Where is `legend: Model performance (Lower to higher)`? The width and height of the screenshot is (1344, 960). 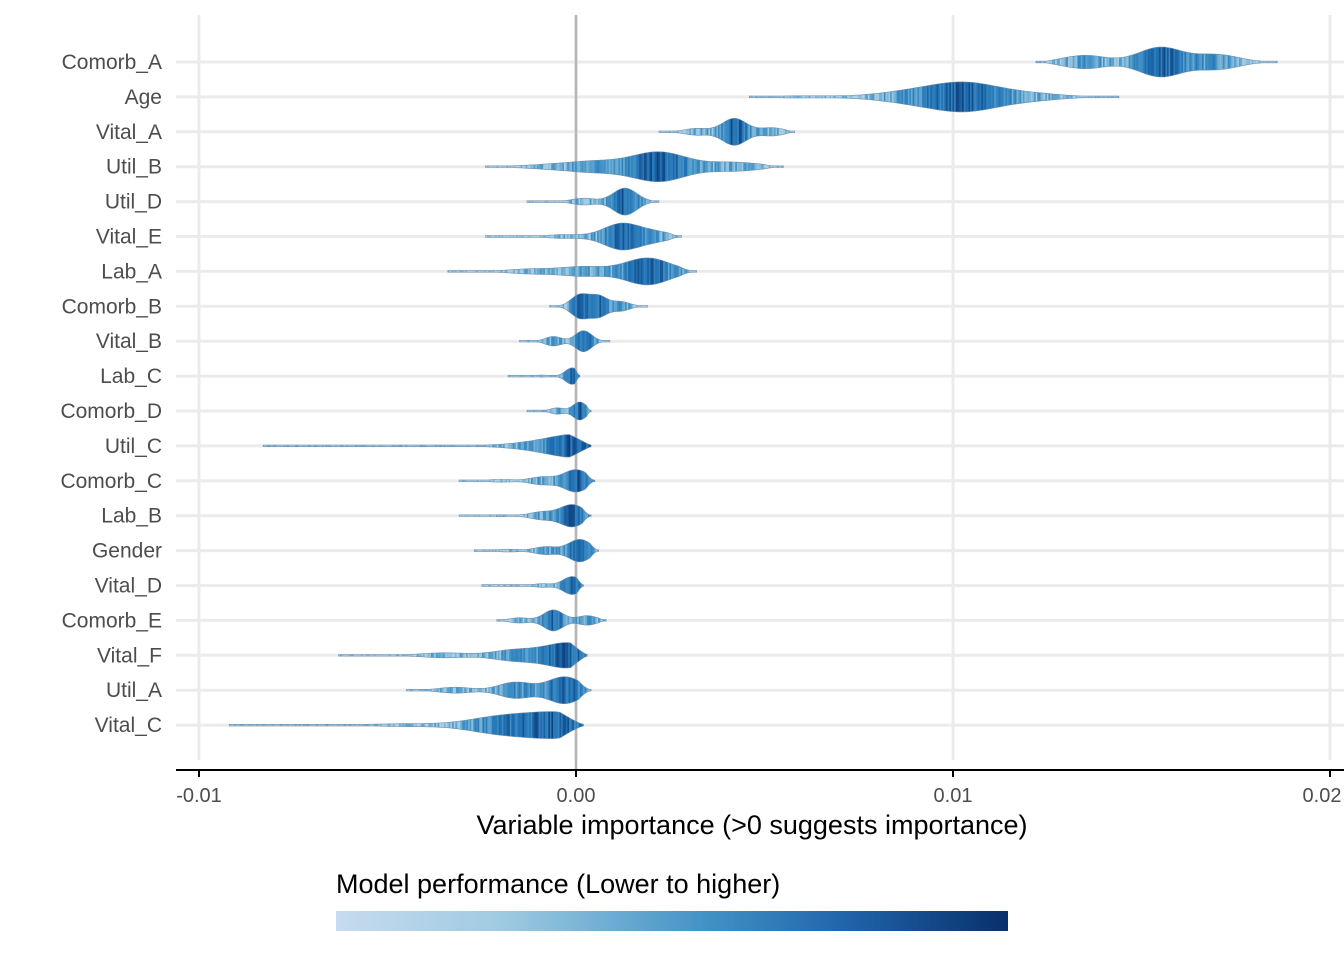 legend: Model performance (Lower to higher) is located at coordinates (672, 900).